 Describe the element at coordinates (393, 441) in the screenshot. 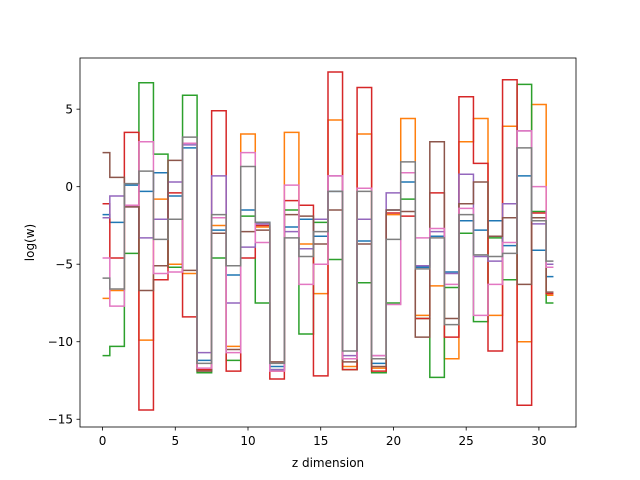

I see `x-tick-label: 20` at that location.